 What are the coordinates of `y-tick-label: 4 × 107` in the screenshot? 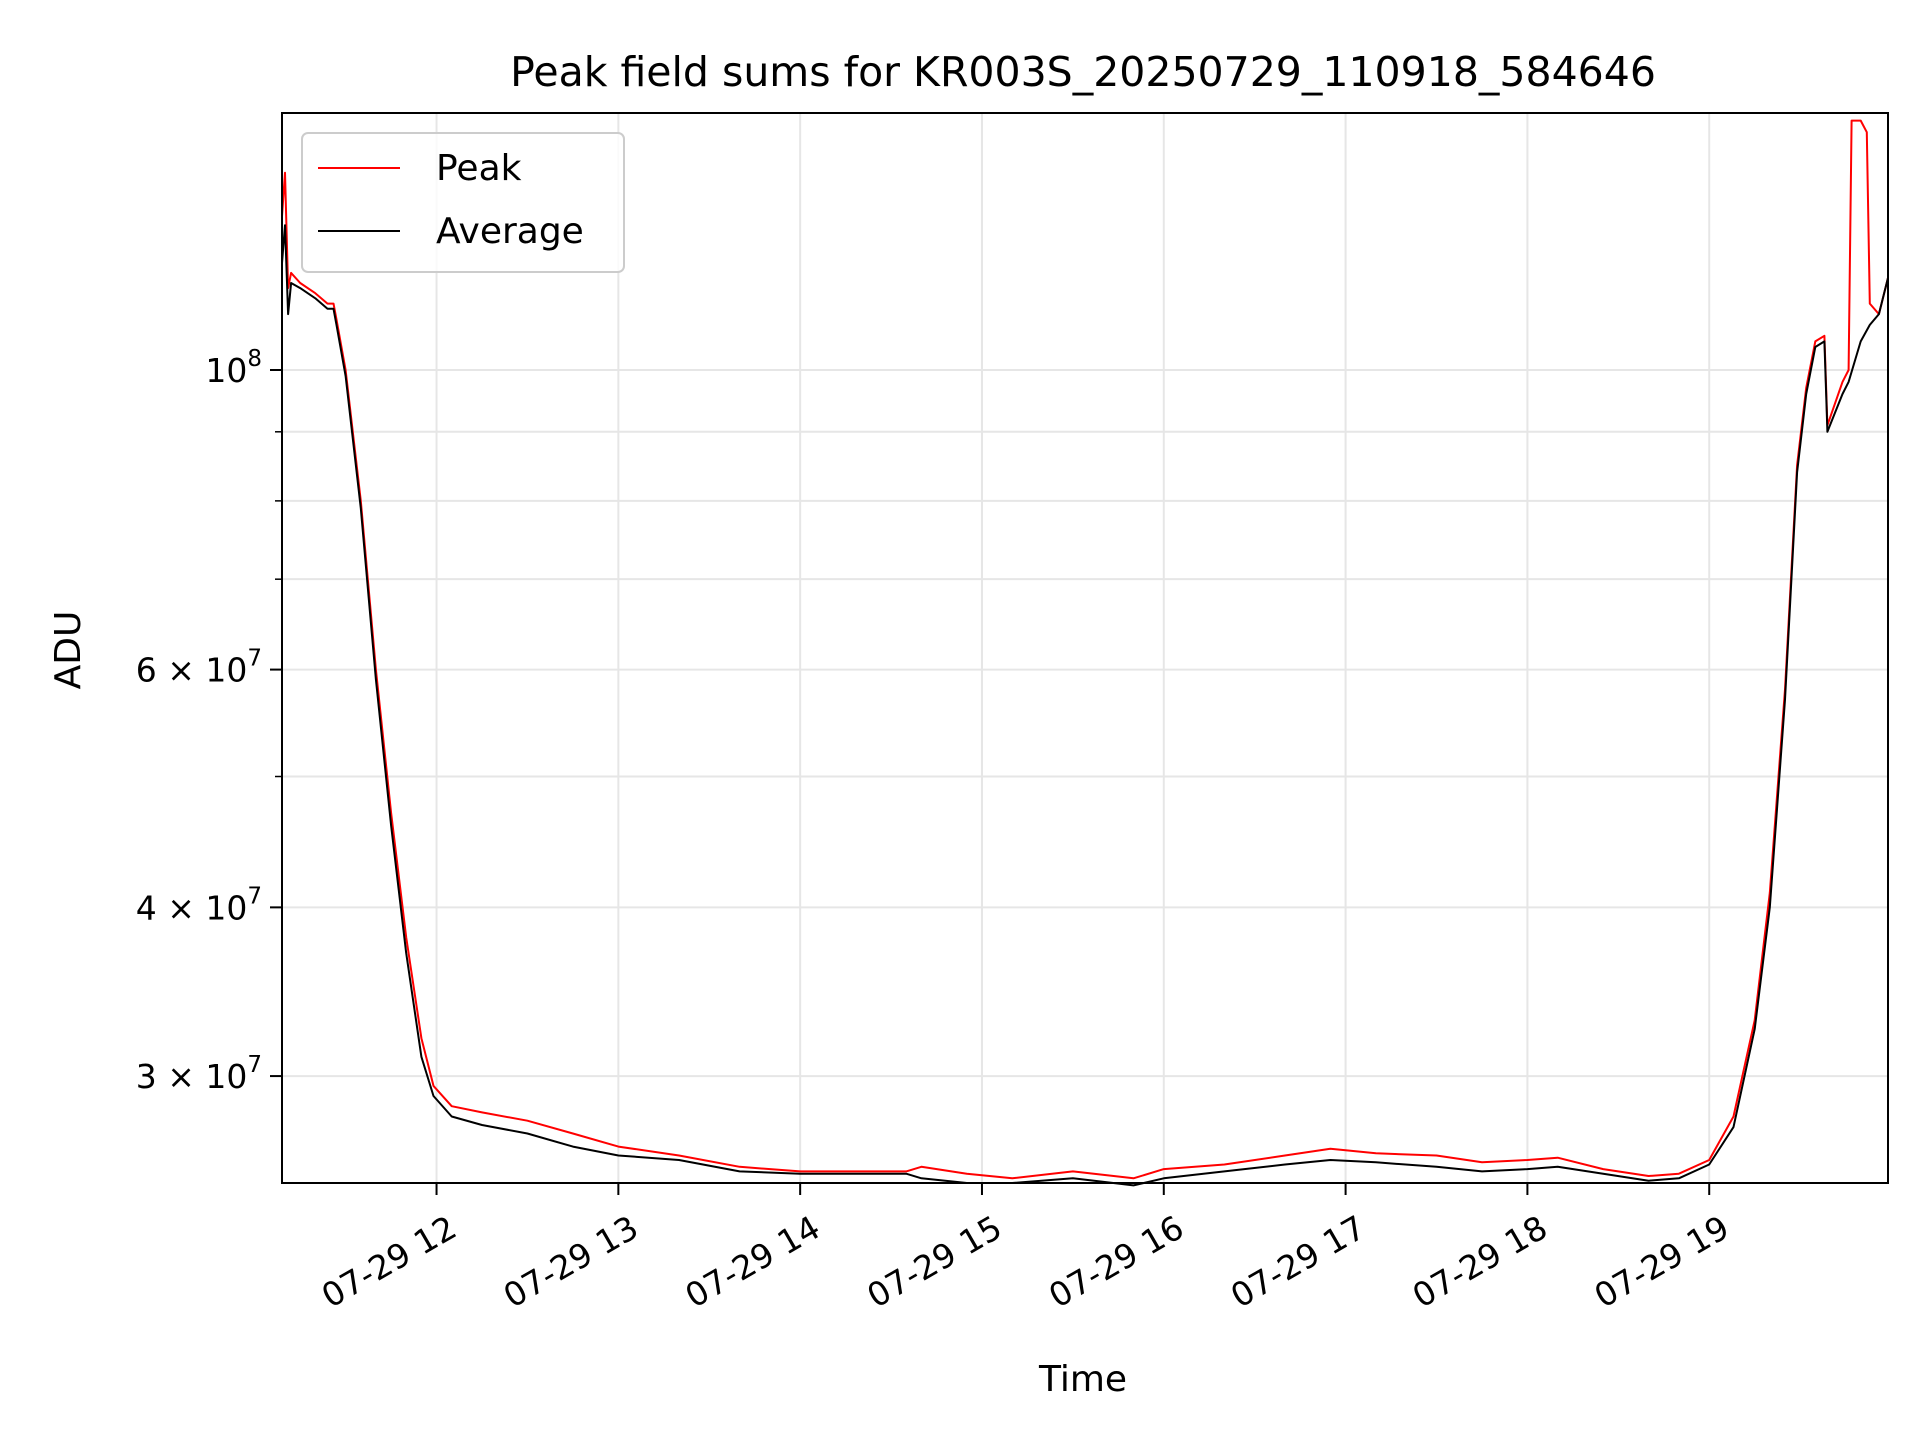 It's located at (199, 905).